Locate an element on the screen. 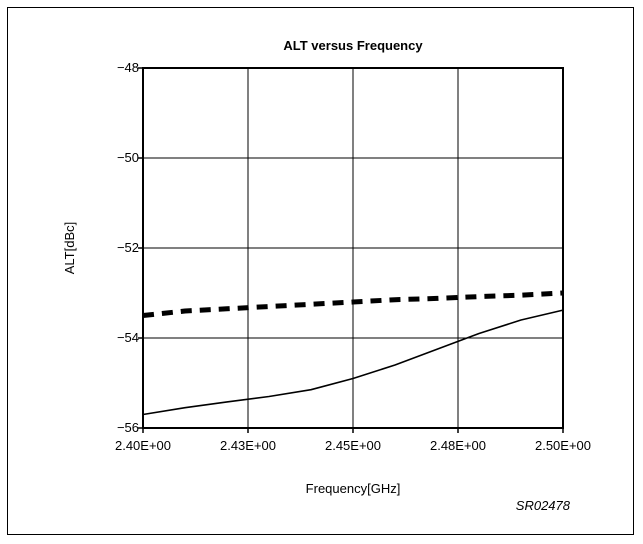 This screenshot has width=643, height=544. x-tick-label: 2.43E+00 is located at coordinates (248, 445).